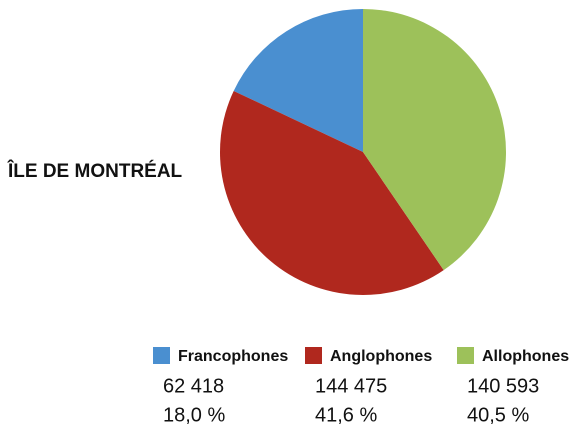 This screenshot has height=434, width=577. I want to click on count-label: 140 593, so click(503, 386).